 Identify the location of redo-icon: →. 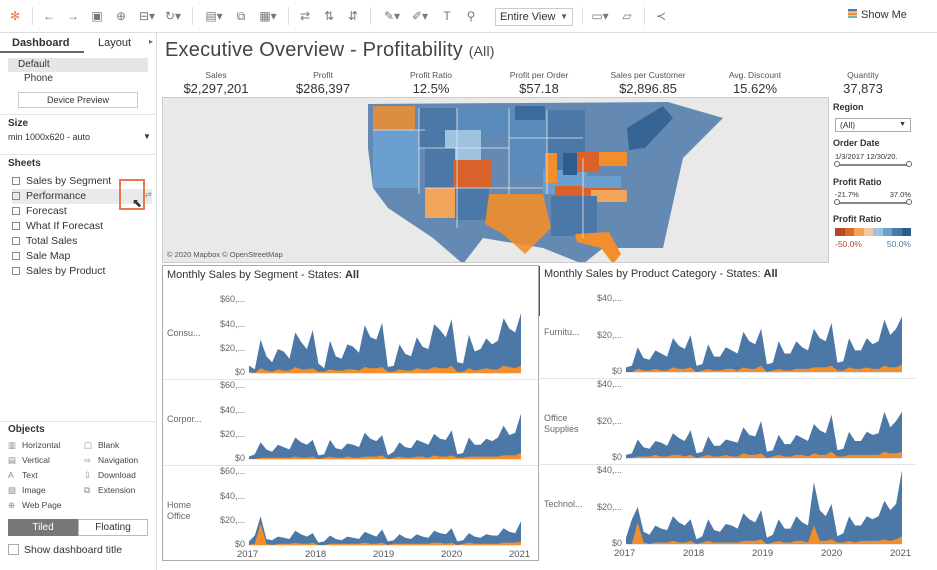
(73, 16).